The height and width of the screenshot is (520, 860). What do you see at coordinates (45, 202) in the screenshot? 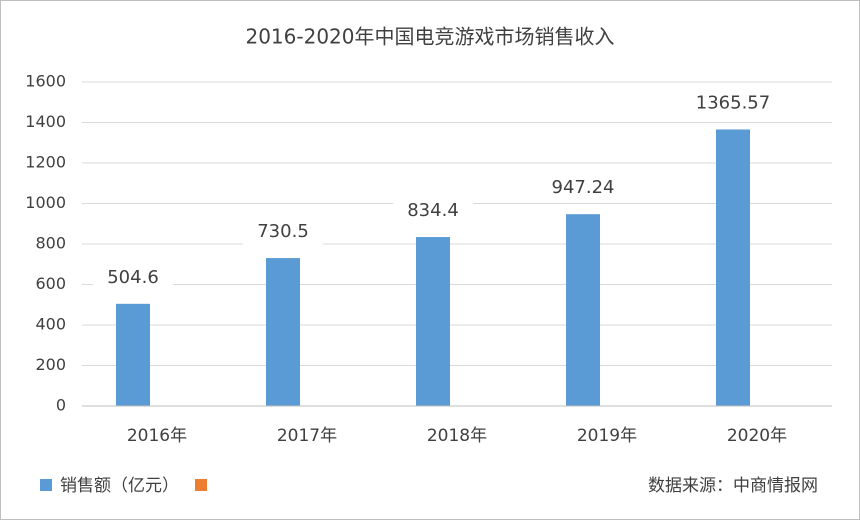
I see `y-tick-label: 1000` at bounding box center [45, 202].